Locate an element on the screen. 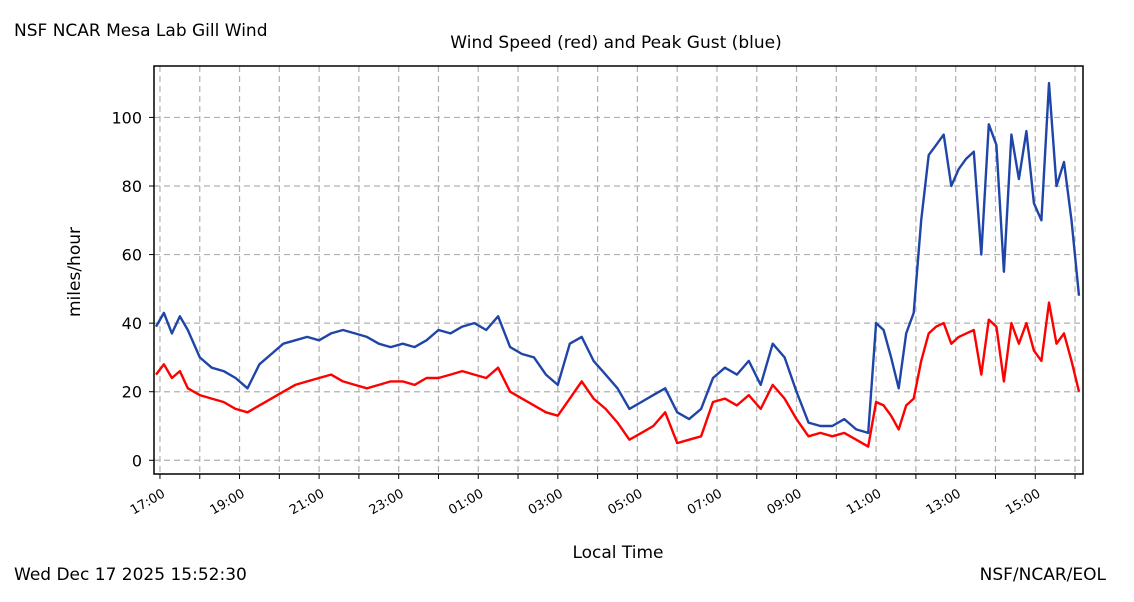  y-tick-label: 0 is located at coordinates (137, 460).